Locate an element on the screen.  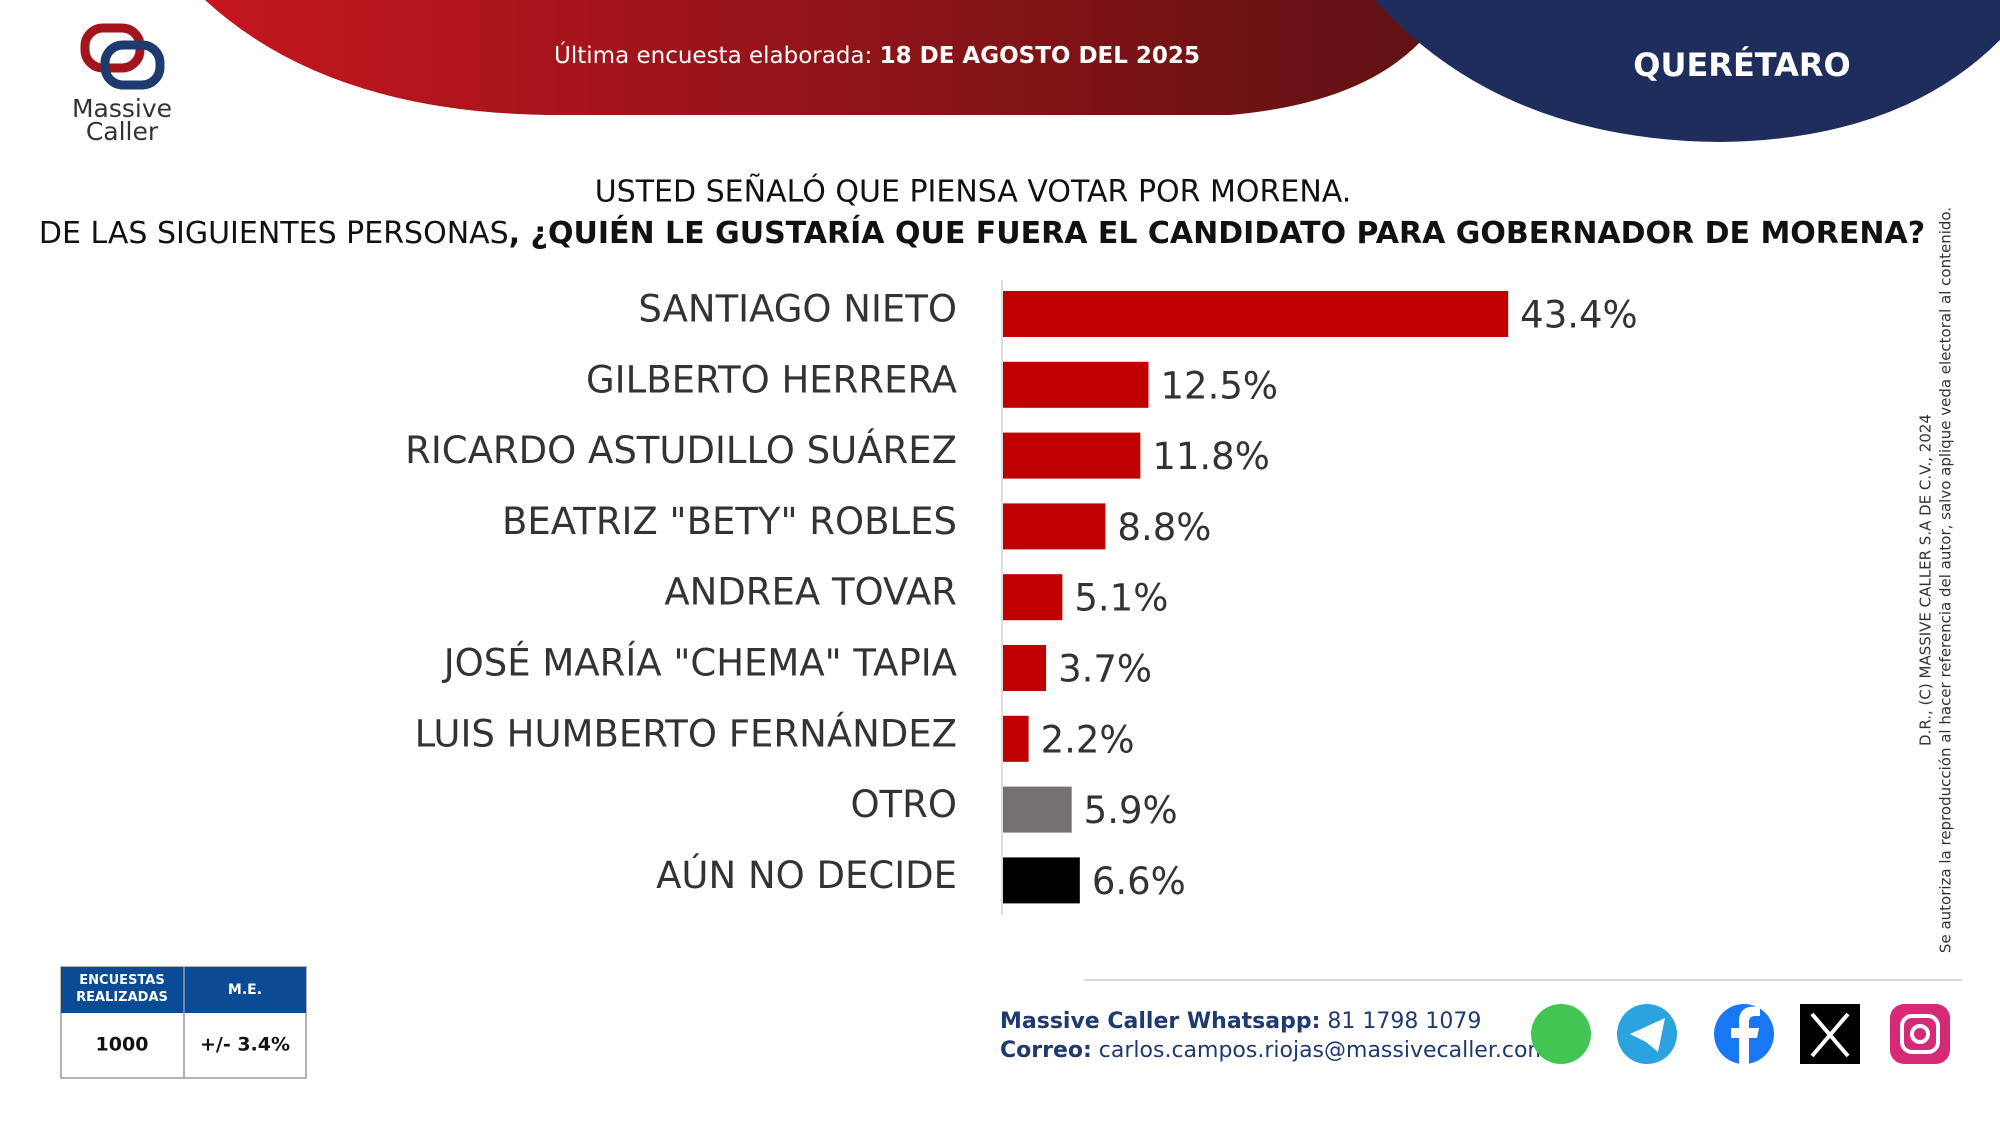
email-address: carlos.campos.riojas@massivecaller.com is located at coordinates (1324, 1050).